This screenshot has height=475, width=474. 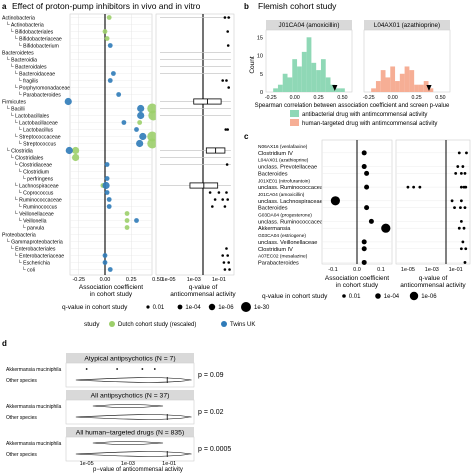 What do you see at coordinates (292, 222) in the screenshot?
I see `row-label: unclass. Ruminococcaceae` at bounding box center [292, 222].